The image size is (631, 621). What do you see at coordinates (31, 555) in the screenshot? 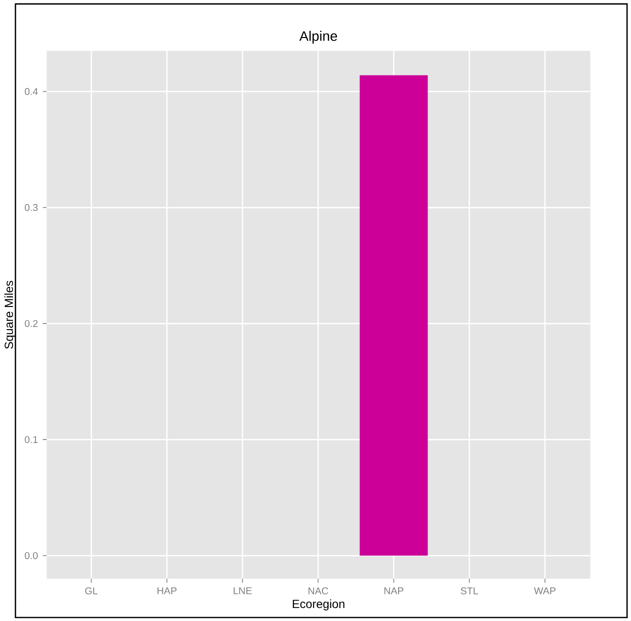
I see `y-tick-label: 0.0` at bounding box center [31, 555].